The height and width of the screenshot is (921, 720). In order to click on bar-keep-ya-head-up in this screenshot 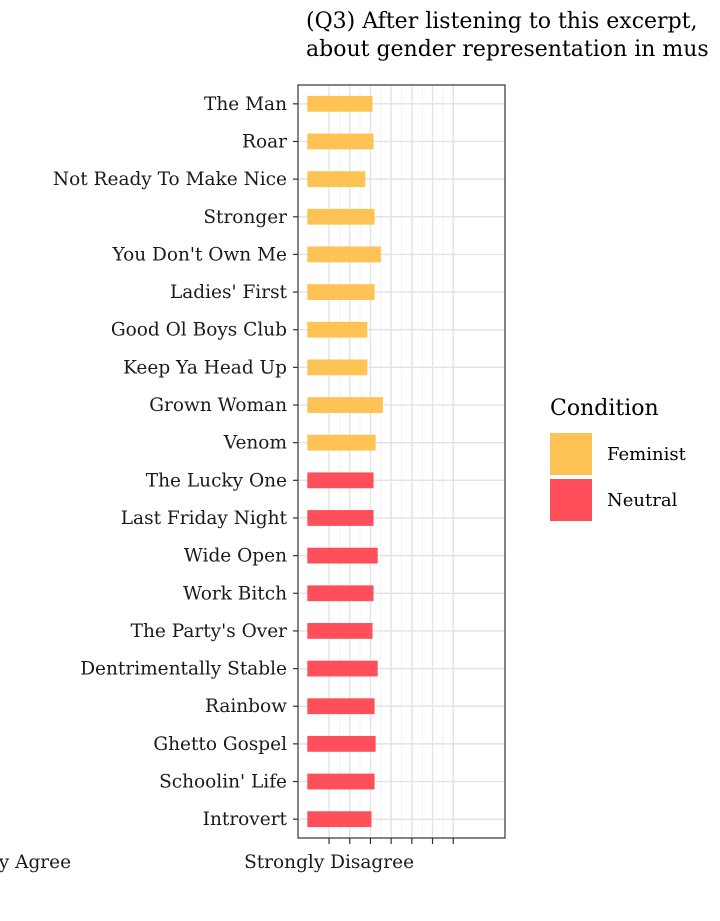, I will do `click(337, 367)`.